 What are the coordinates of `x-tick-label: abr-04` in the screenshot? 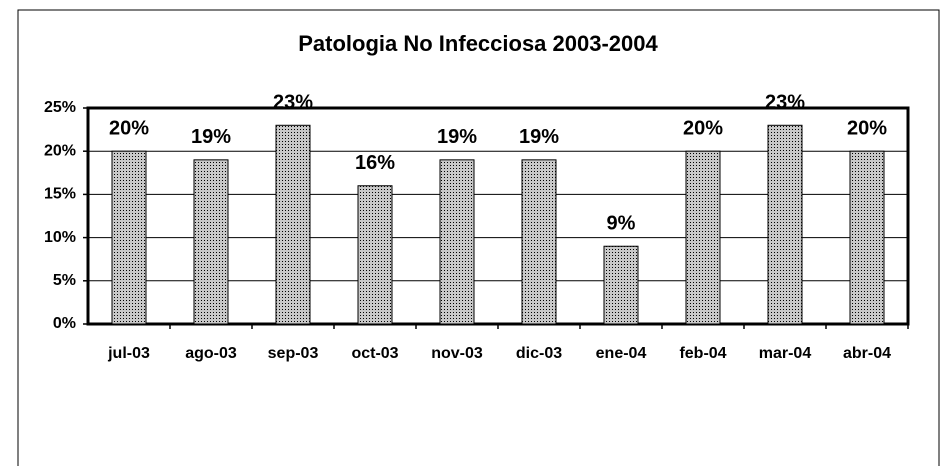 It's located at (867, 353).